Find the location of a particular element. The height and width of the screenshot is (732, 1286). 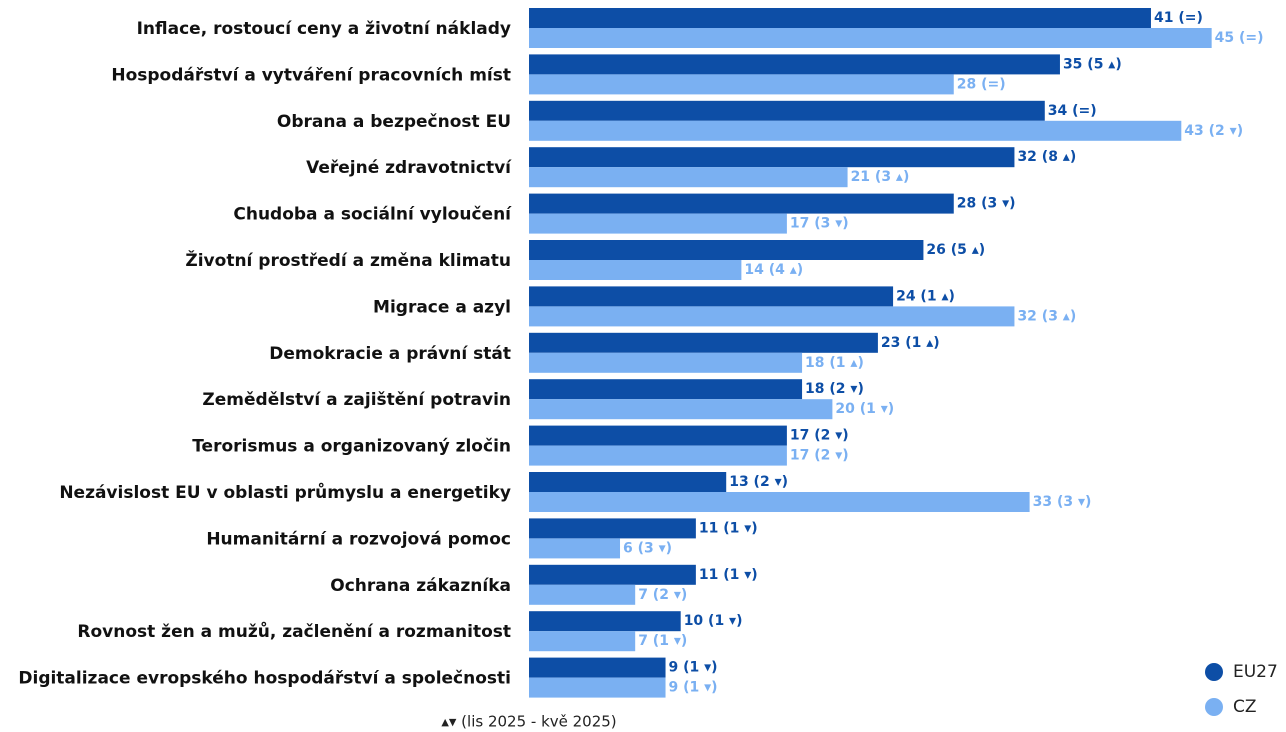

value-label: 20 (1 ▾) is located at coordinates (864, 409).